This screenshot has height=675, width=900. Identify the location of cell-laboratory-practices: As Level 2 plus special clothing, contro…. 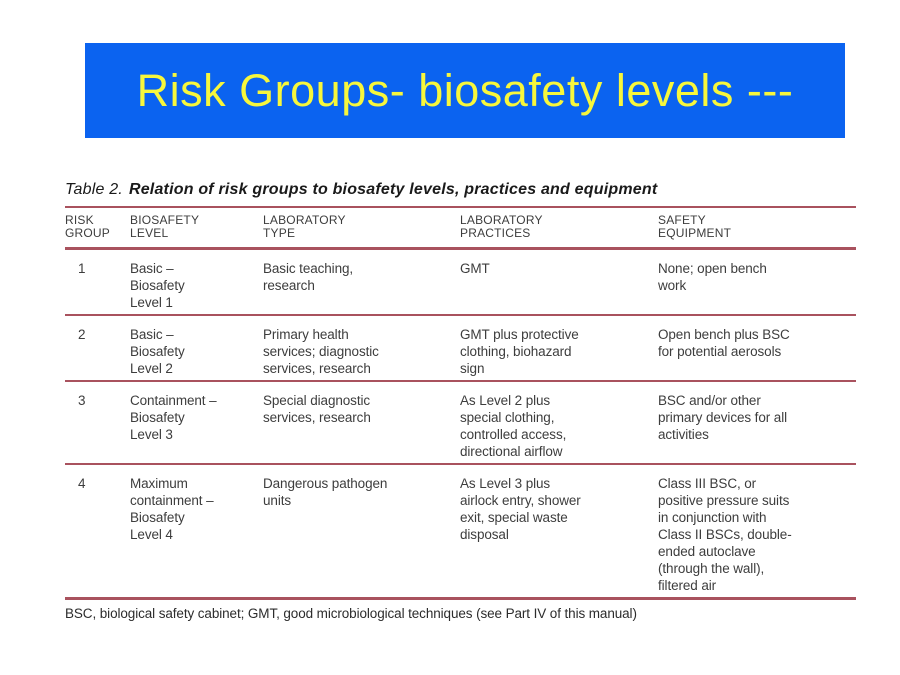
(559, 423).